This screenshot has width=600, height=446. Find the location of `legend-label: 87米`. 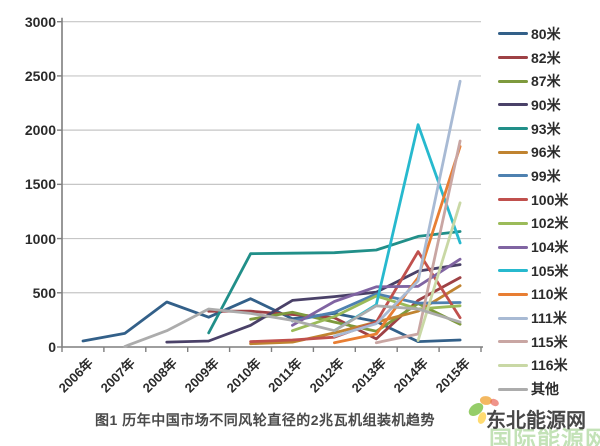

legend-label: 87米 is located at coordinates (546, 81).